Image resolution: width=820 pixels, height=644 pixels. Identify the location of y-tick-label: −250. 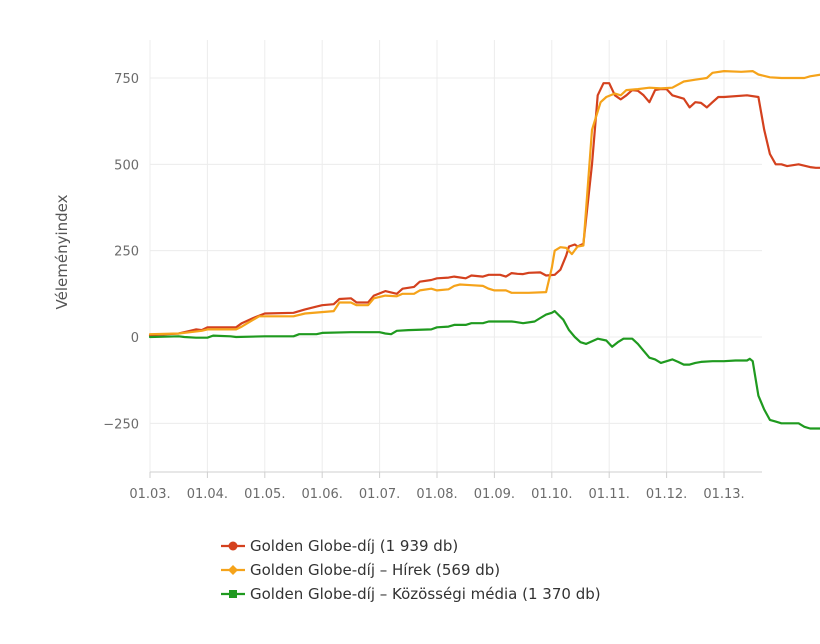
(121, 424).